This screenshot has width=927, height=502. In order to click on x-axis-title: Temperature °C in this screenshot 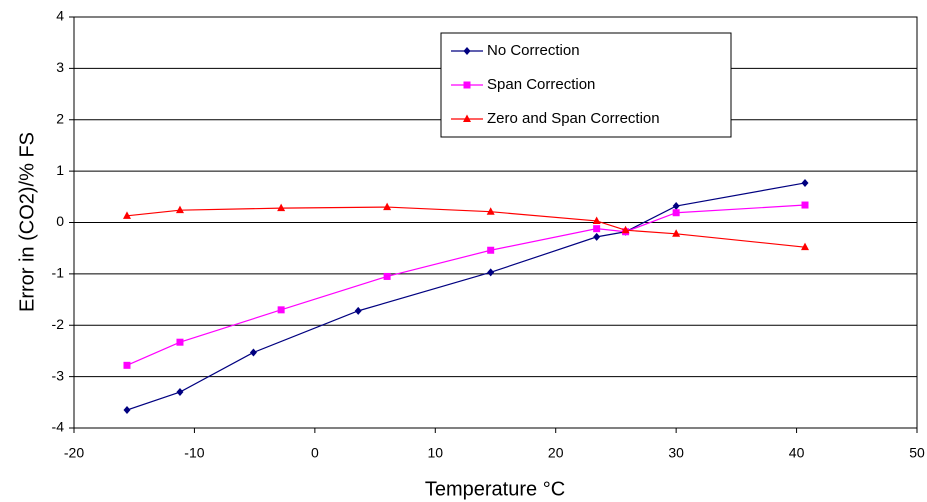, I will do `click(495, 489)`.